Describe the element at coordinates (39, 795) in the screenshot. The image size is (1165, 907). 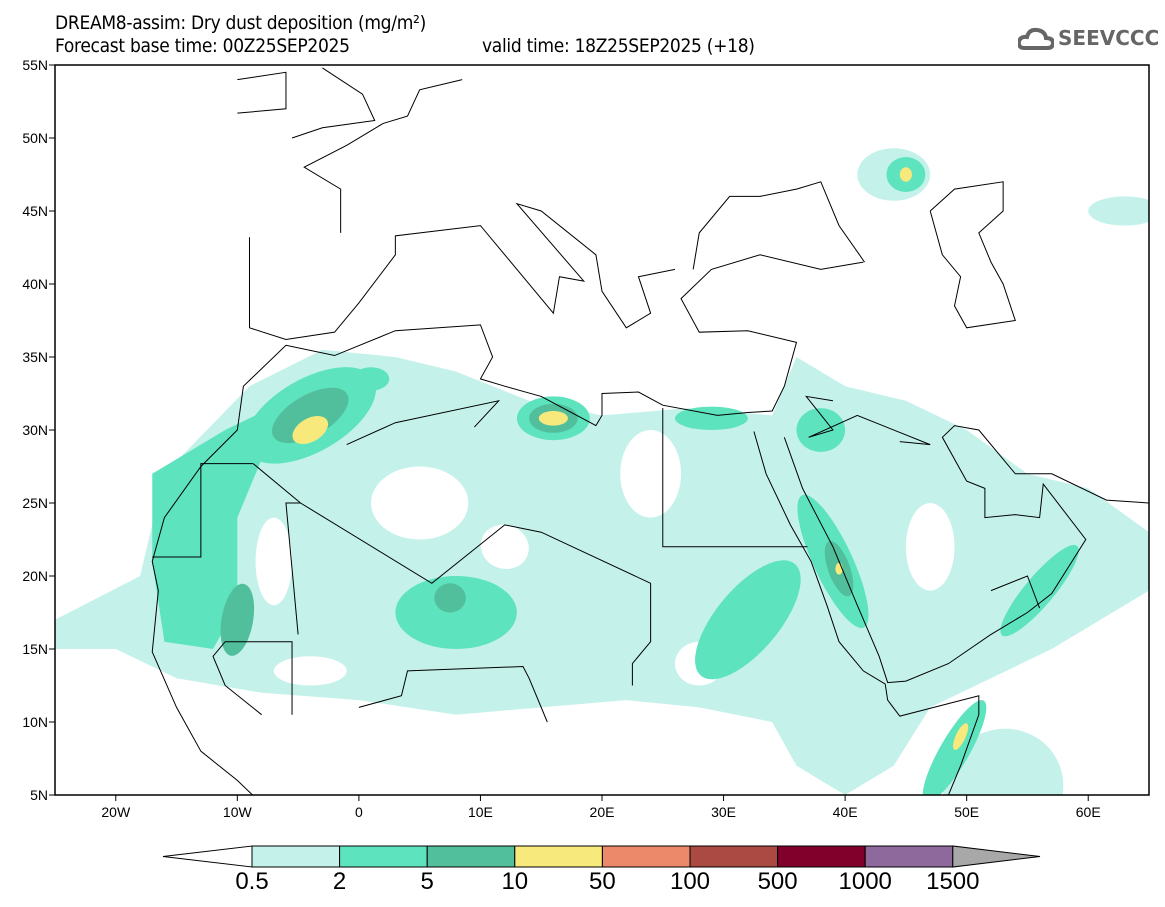
I see `lat-tick-label: 5N` at that location.